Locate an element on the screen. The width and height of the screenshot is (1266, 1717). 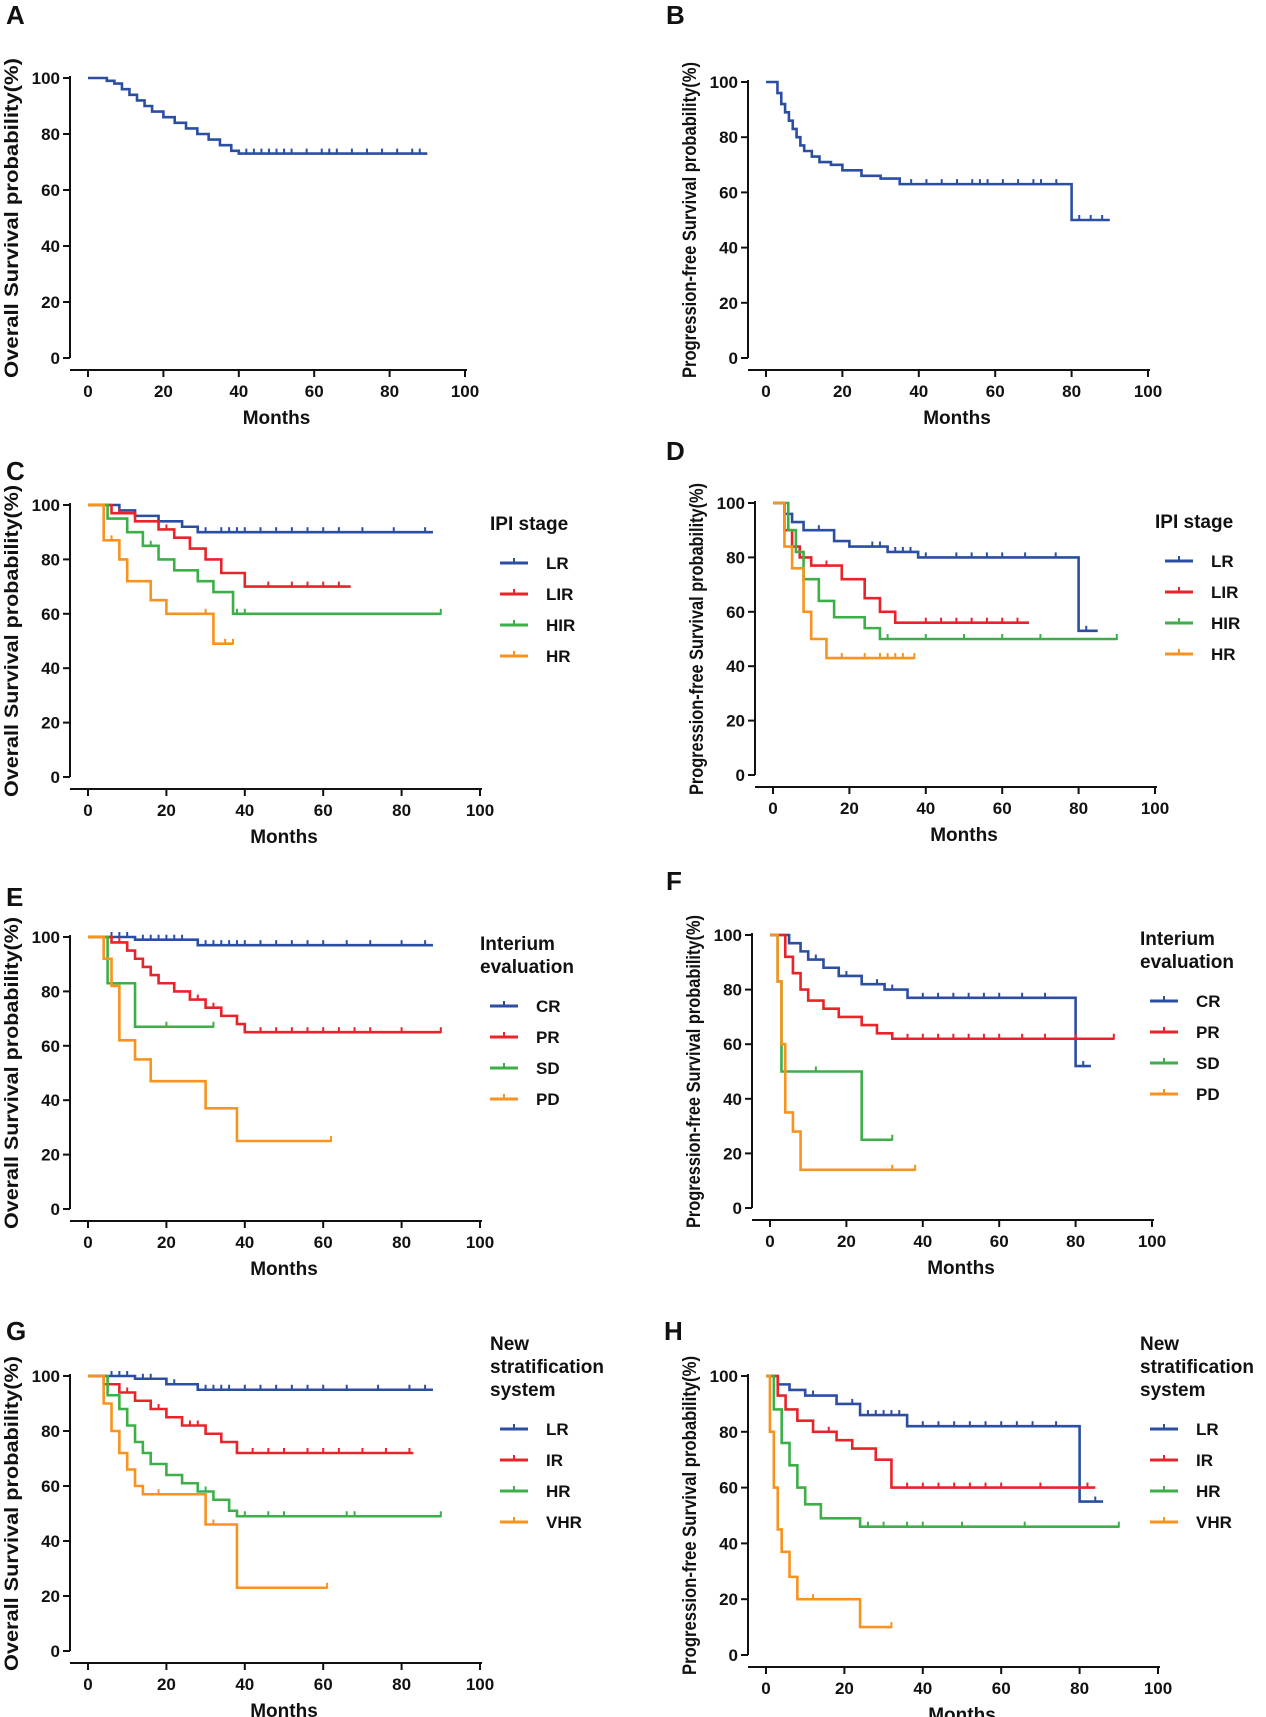
panel-h-x-axis-title: Months is located at coordinates (962, 1711).